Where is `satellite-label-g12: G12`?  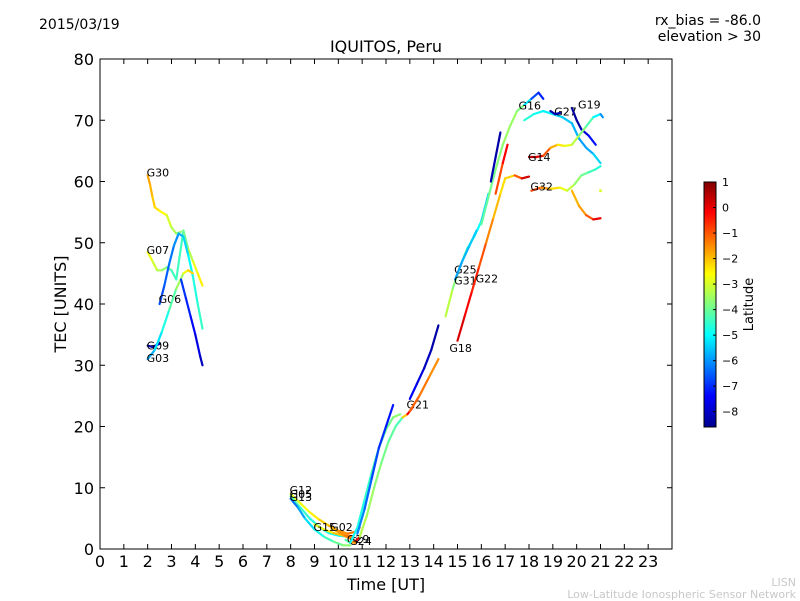 satellite-label-g12: G12 is located at coordinates (301, 490).